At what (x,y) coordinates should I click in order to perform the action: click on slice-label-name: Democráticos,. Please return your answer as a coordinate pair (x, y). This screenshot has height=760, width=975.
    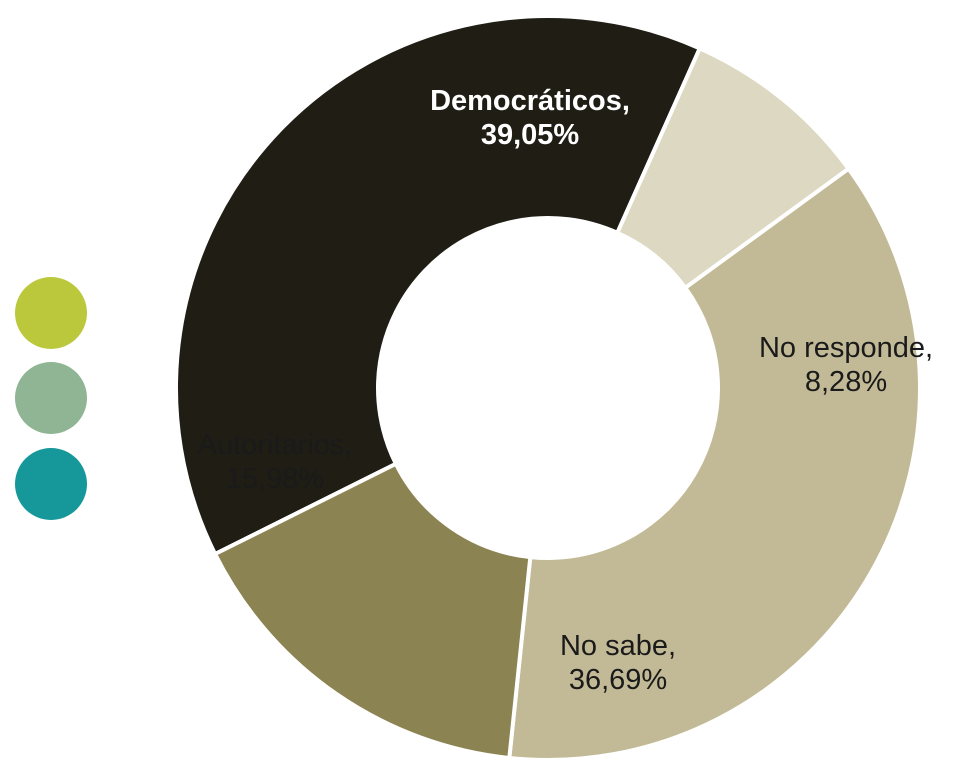
    Looking at the image, I should click on (530, 101).